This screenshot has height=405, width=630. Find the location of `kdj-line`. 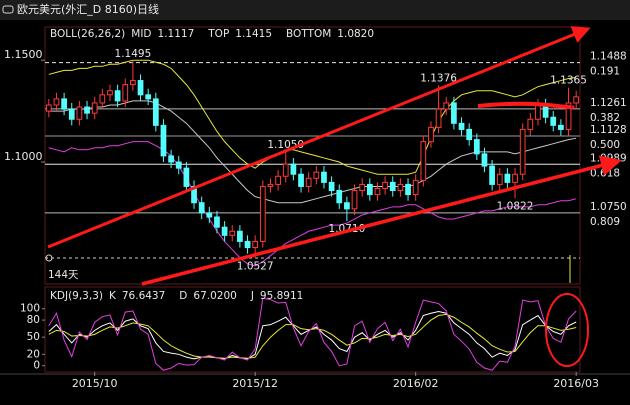

kdj-line is located at coordinates (312, 335).